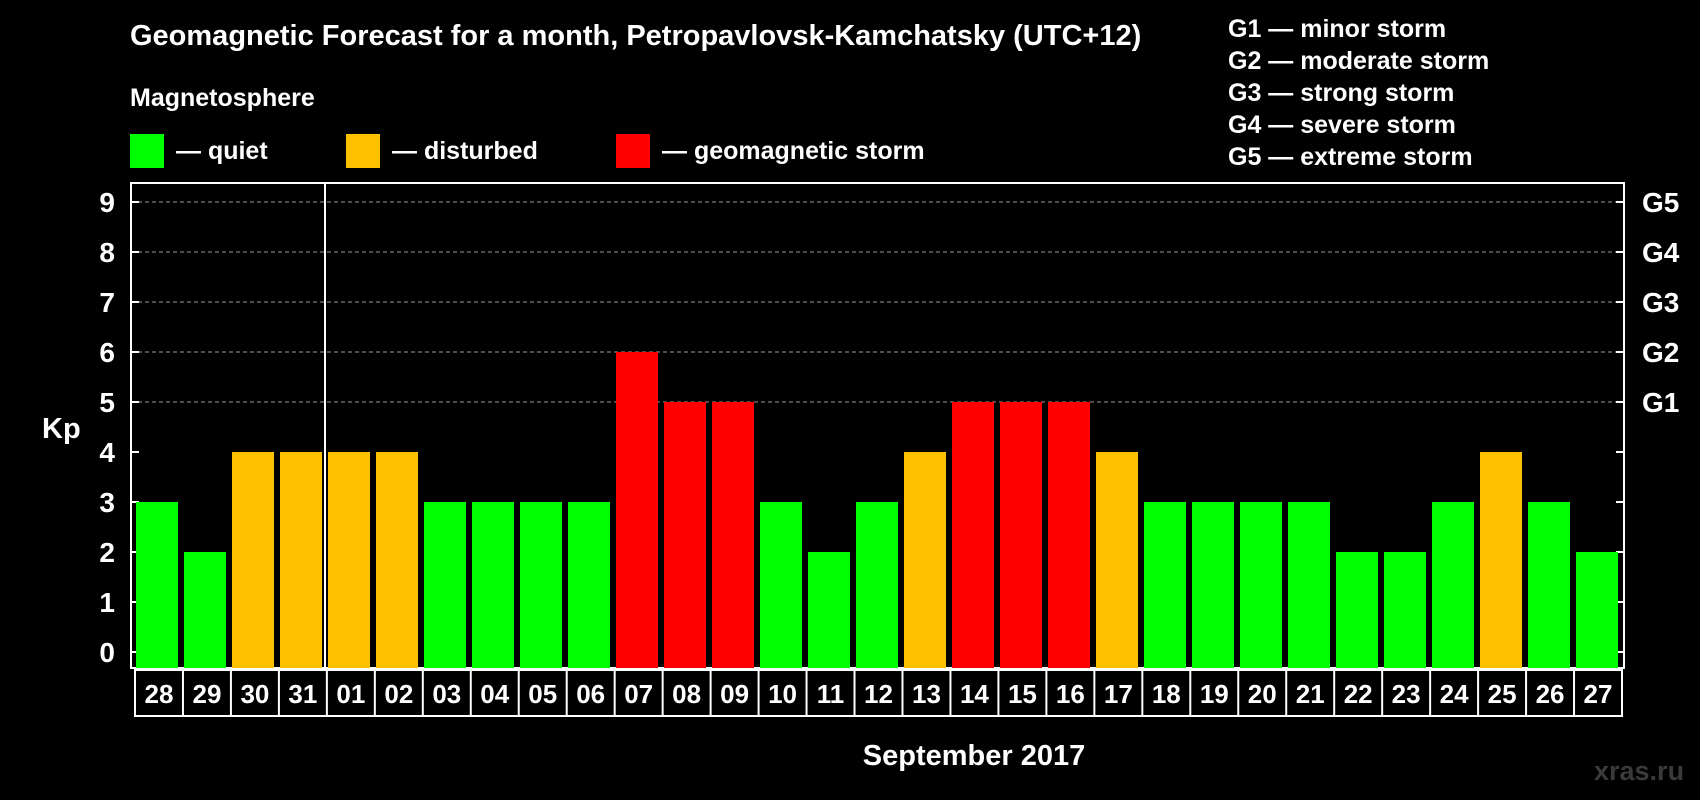 This screenshot has height=800, width=1700. I want to click on y-tick-label: 9, so click(107, 202).